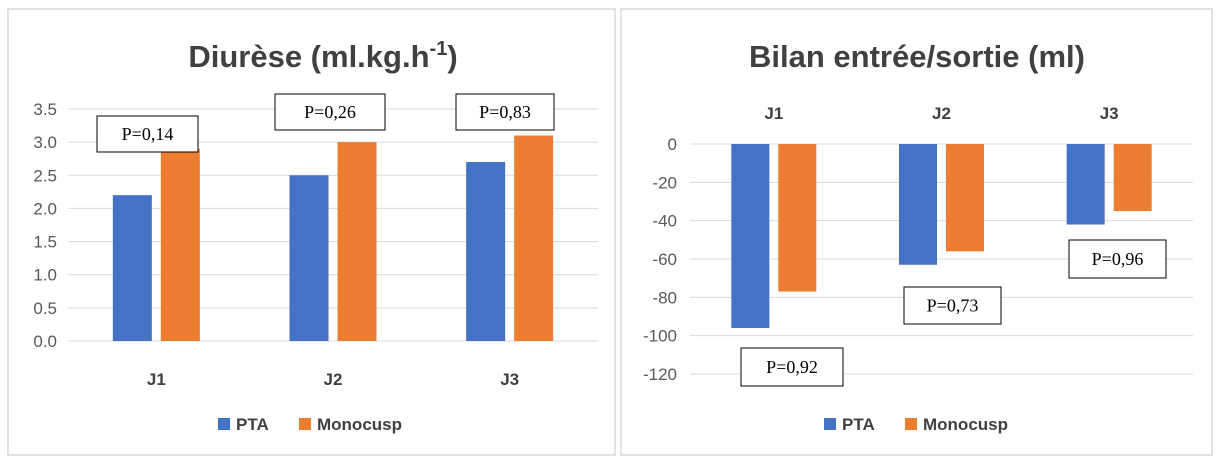 Image resolution: width=1220 pixels, height=457 pixels. Describe the element at coordinates (45, 308) in the screenshot. I see `y-tick-label: 0.5` at that location.